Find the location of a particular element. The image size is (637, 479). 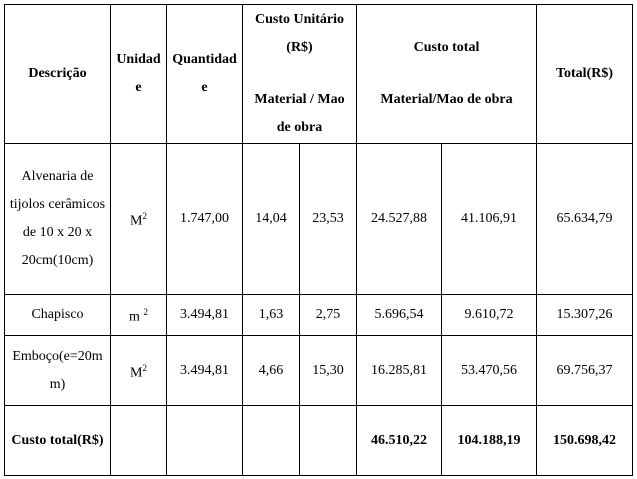

footer-value-cell: 104.188,19 is located at coordinates (489, 440).